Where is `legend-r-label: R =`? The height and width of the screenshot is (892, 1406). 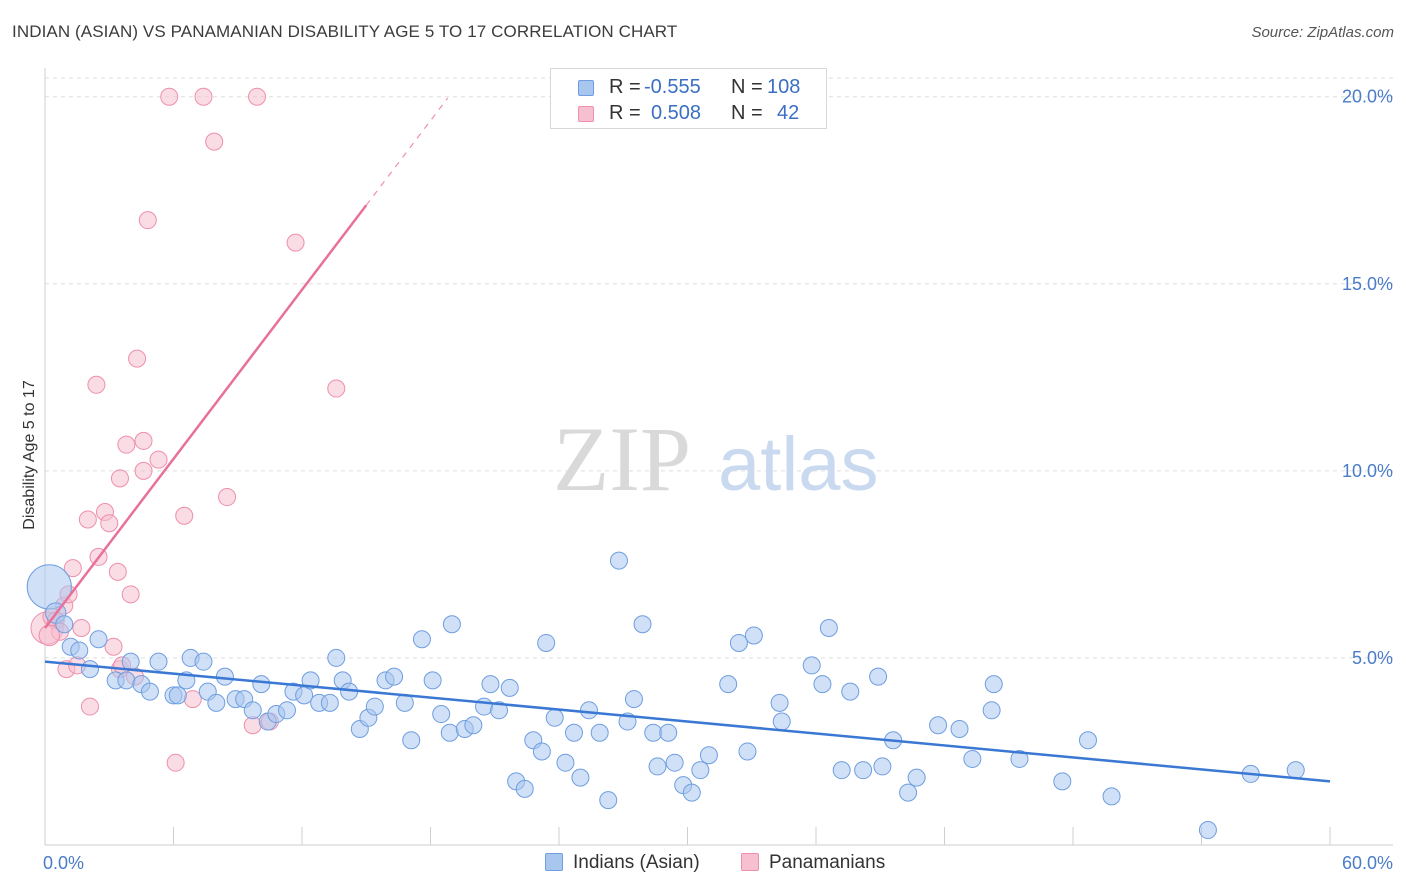 legend-r-label: R = is located at coordinates (625, 113).